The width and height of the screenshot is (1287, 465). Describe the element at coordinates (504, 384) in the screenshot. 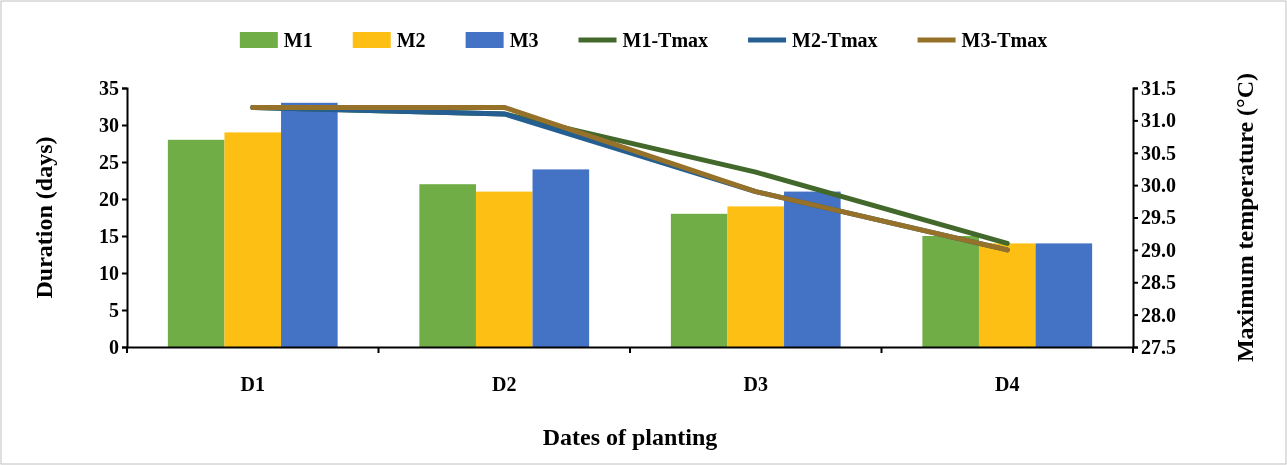

I see `x-tick-label: D2` at that location.